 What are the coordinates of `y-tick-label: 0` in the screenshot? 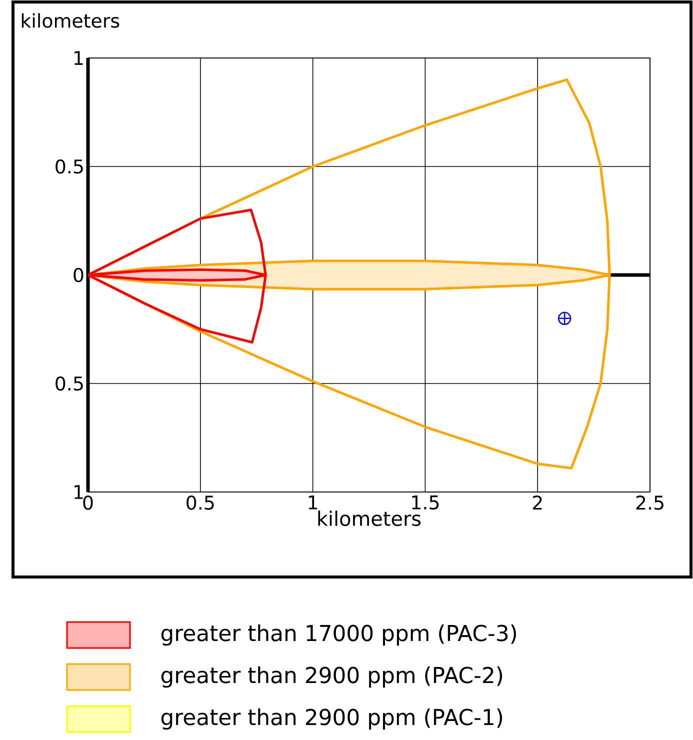 It's located at (79, 275).